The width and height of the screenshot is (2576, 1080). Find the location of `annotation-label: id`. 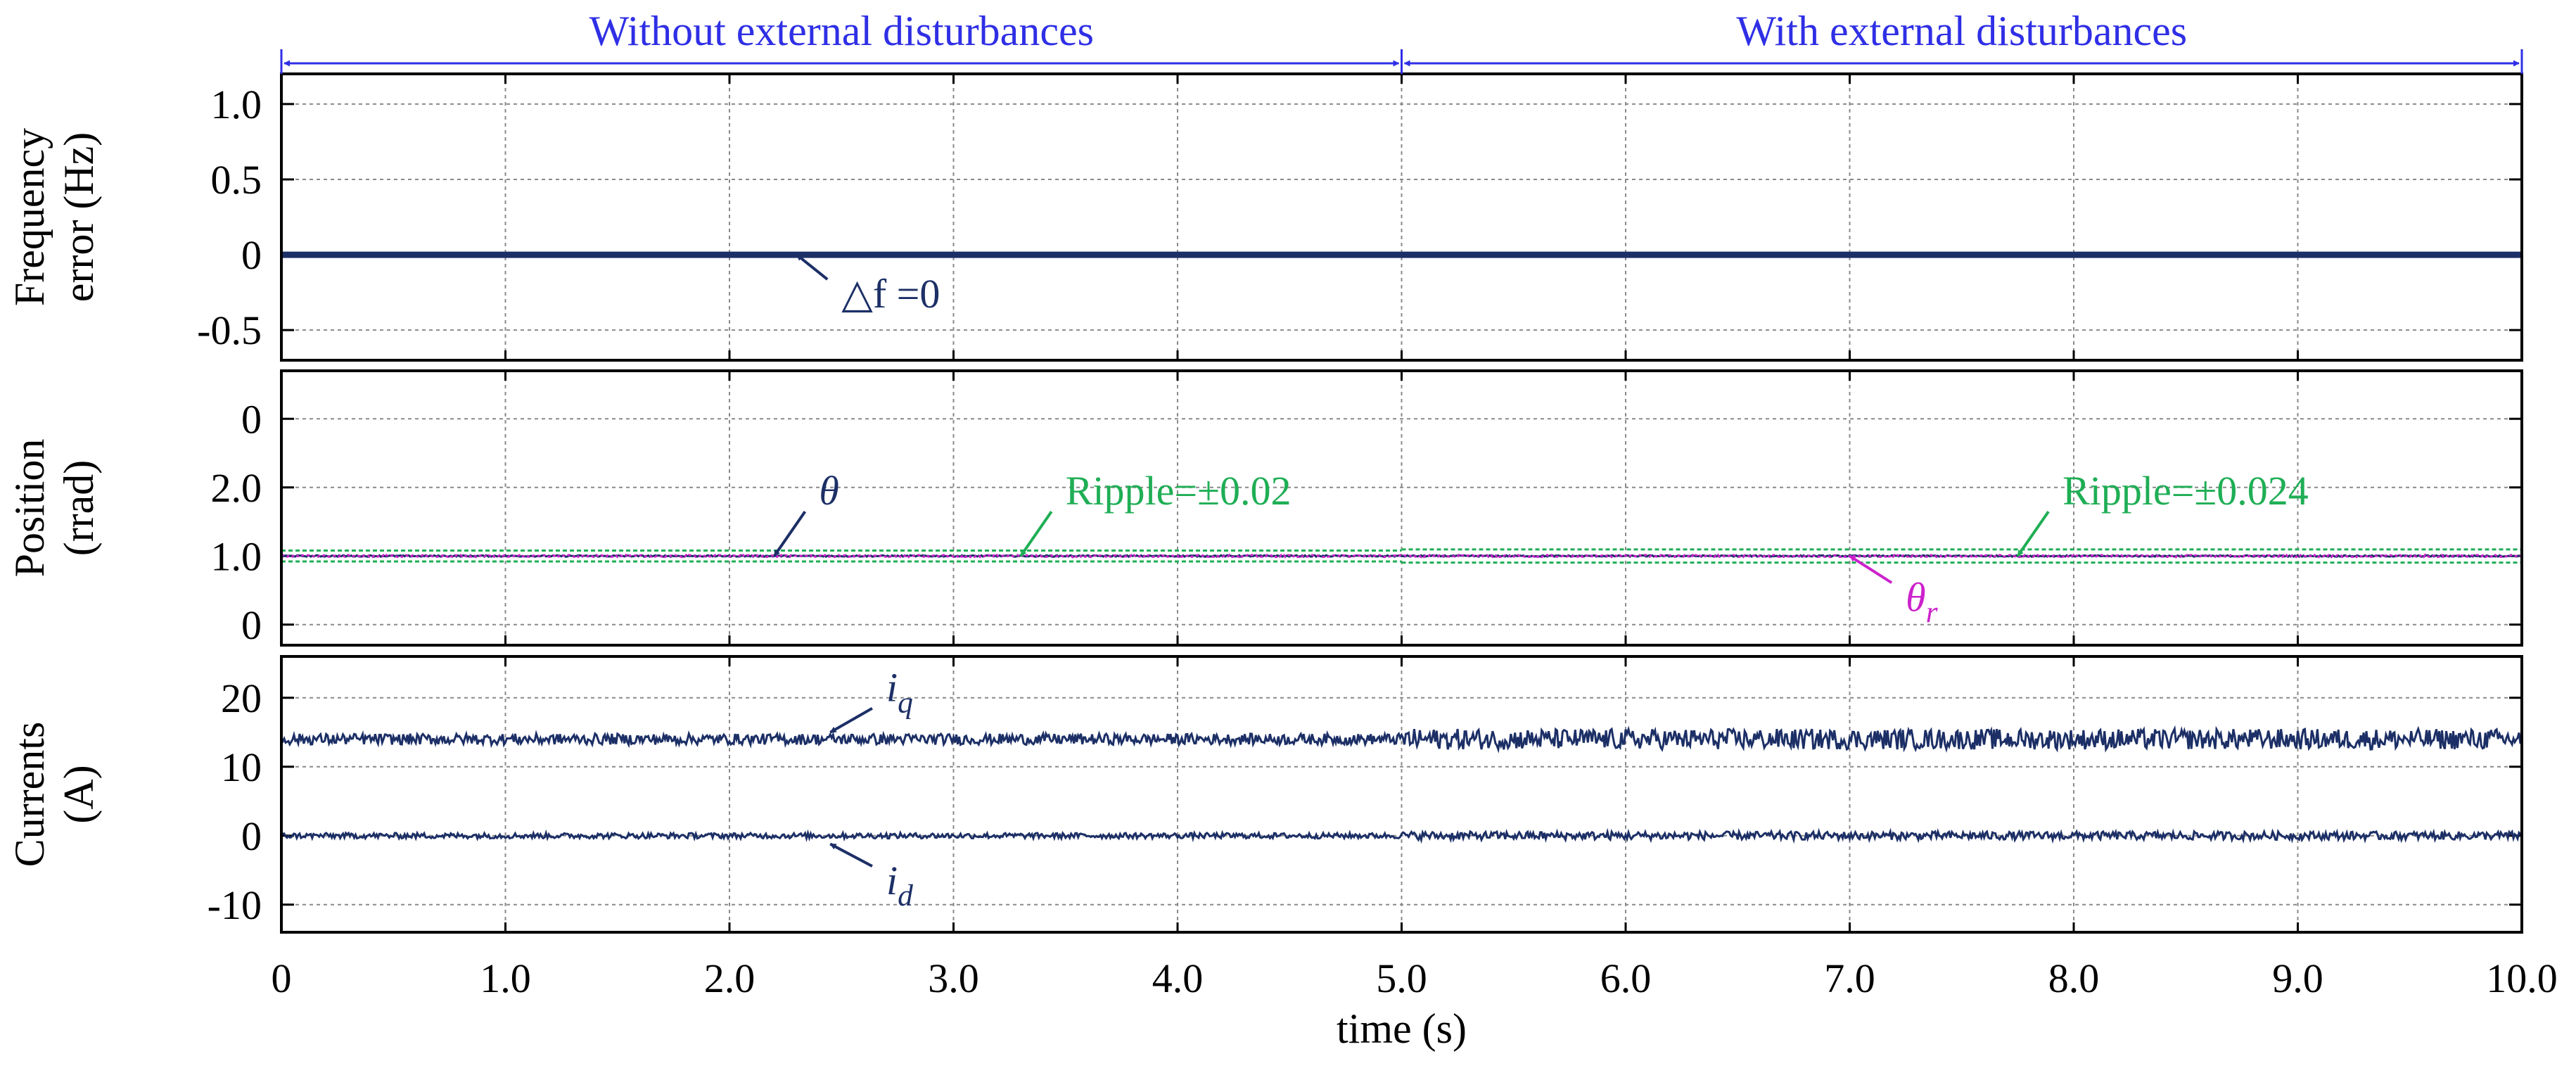

annotation-label: id is located at coordinates (899, 885).